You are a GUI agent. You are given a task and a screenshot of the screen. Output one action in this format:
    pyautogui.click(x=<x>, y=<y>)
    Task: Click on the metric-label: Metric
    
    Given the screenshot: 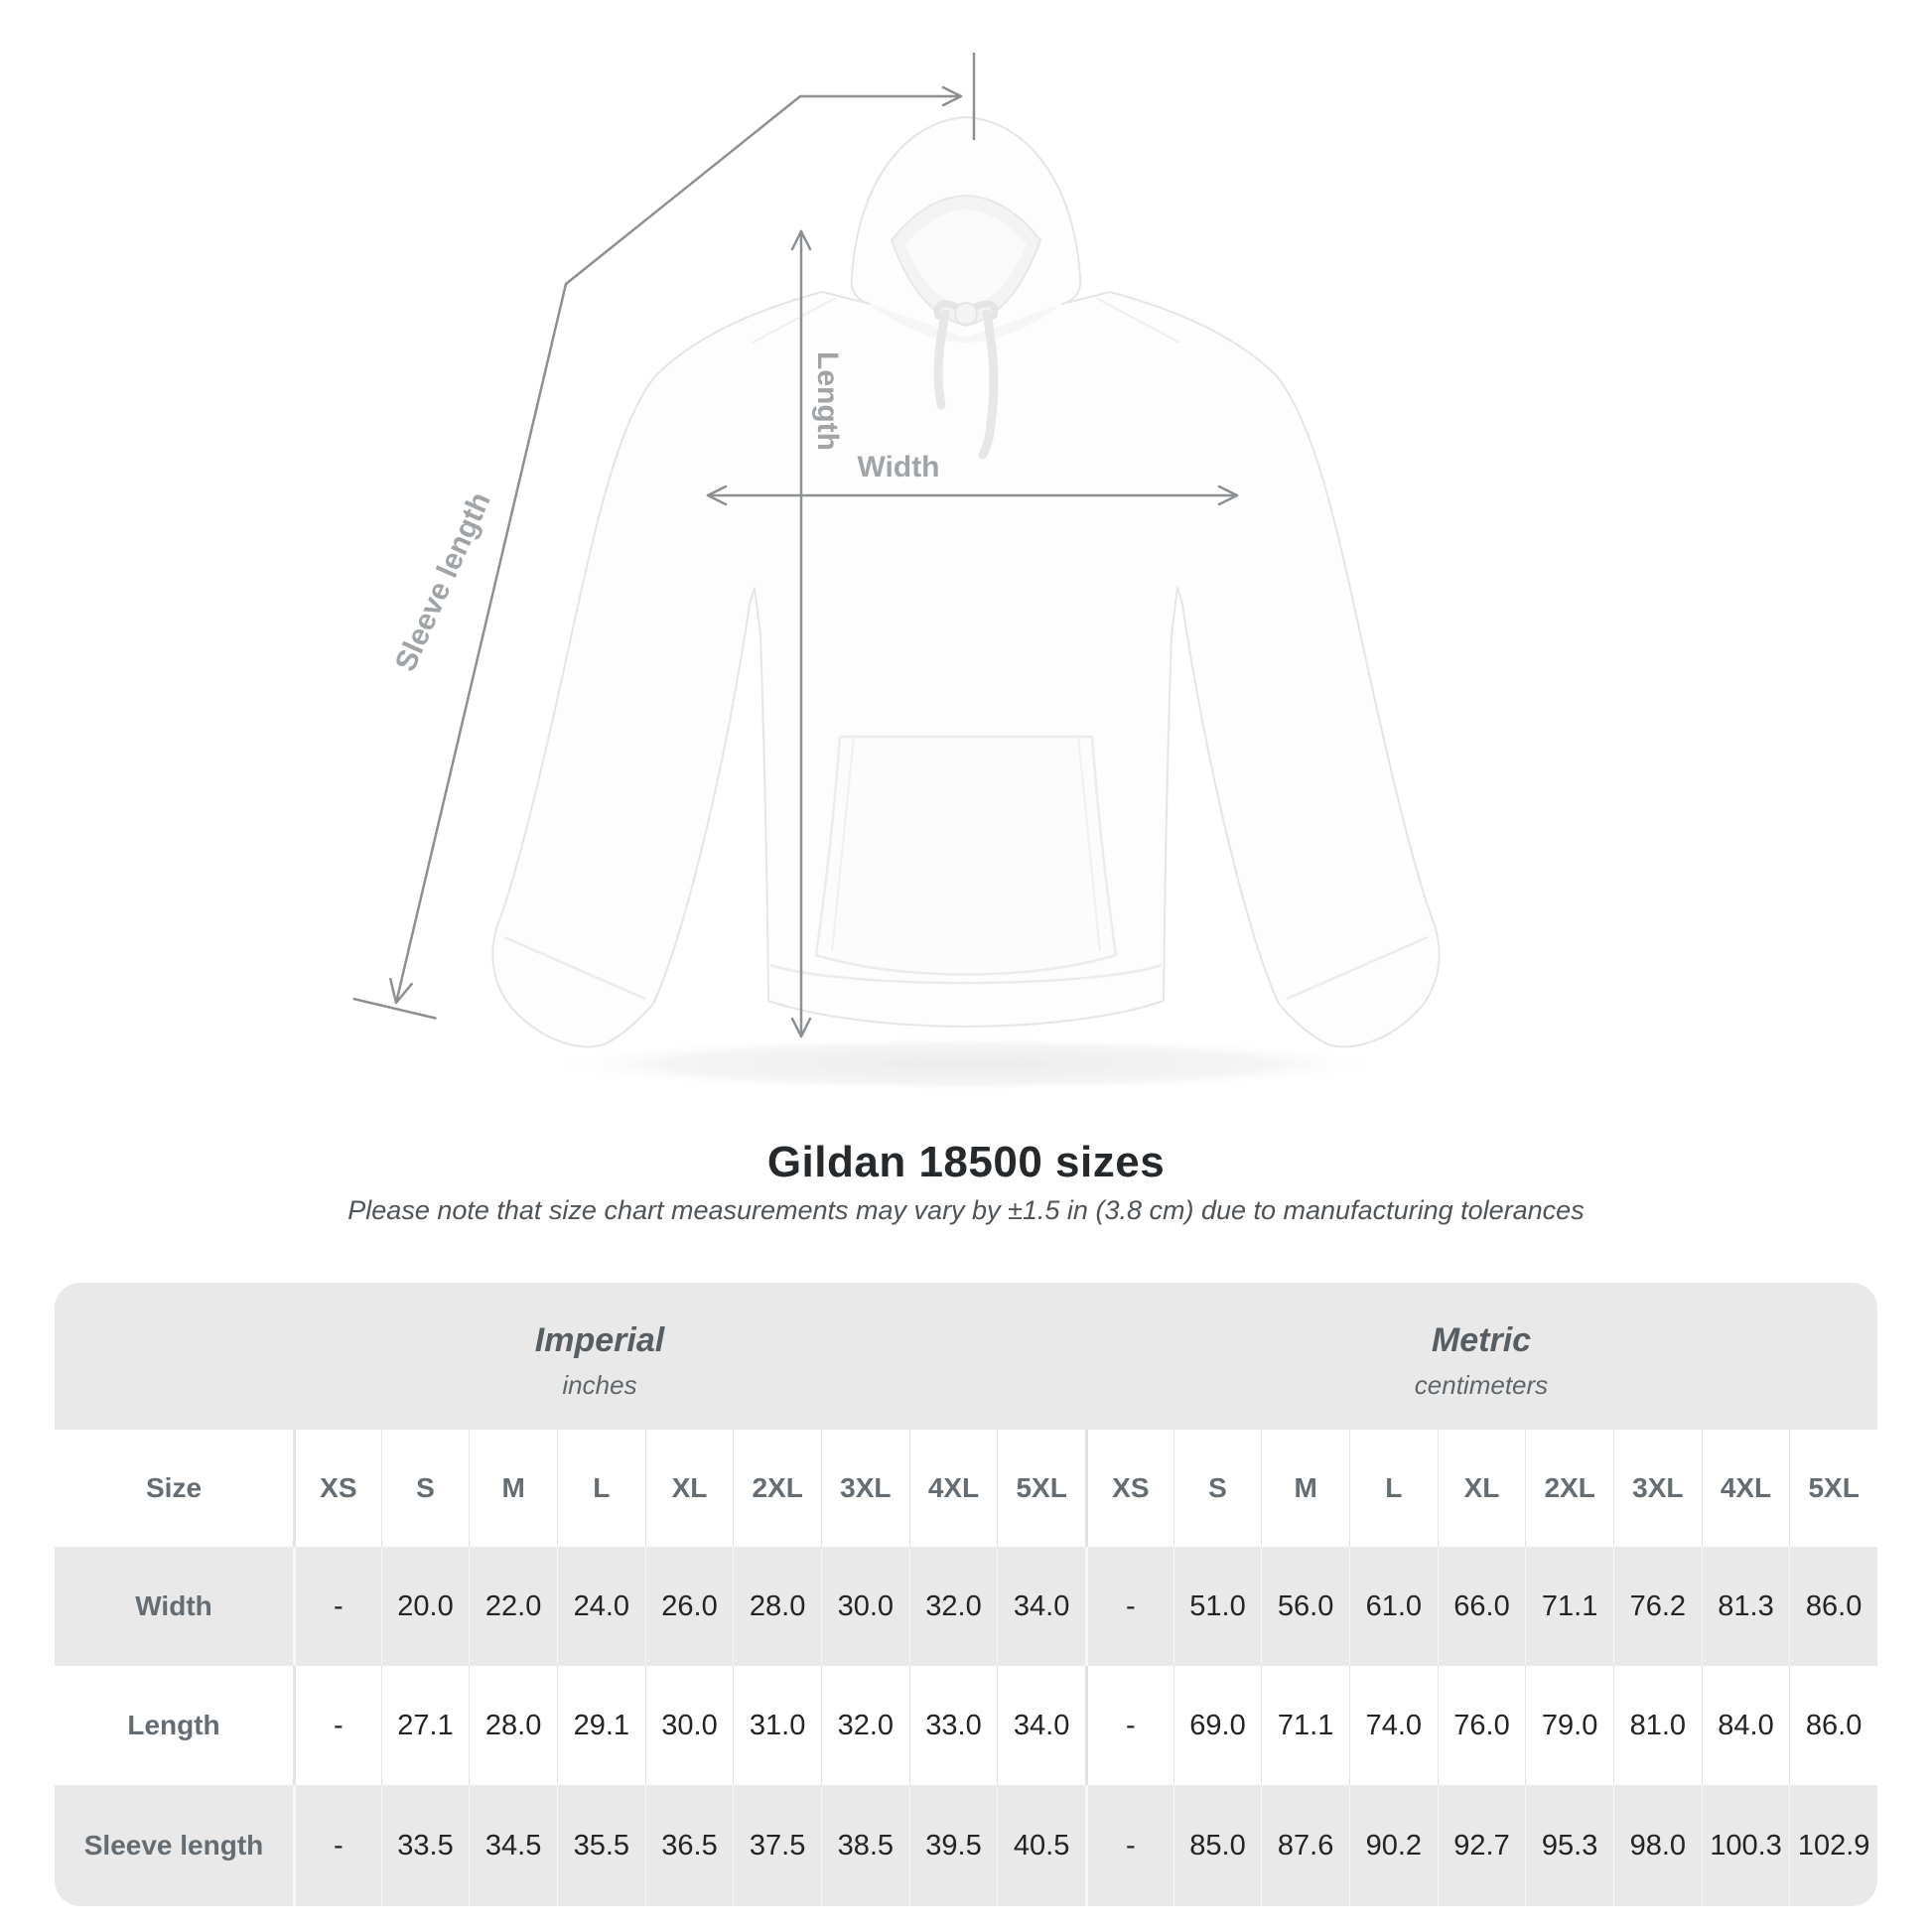 What is the action you would take?
    pyautogui.click(x=1481, y=1340)
    